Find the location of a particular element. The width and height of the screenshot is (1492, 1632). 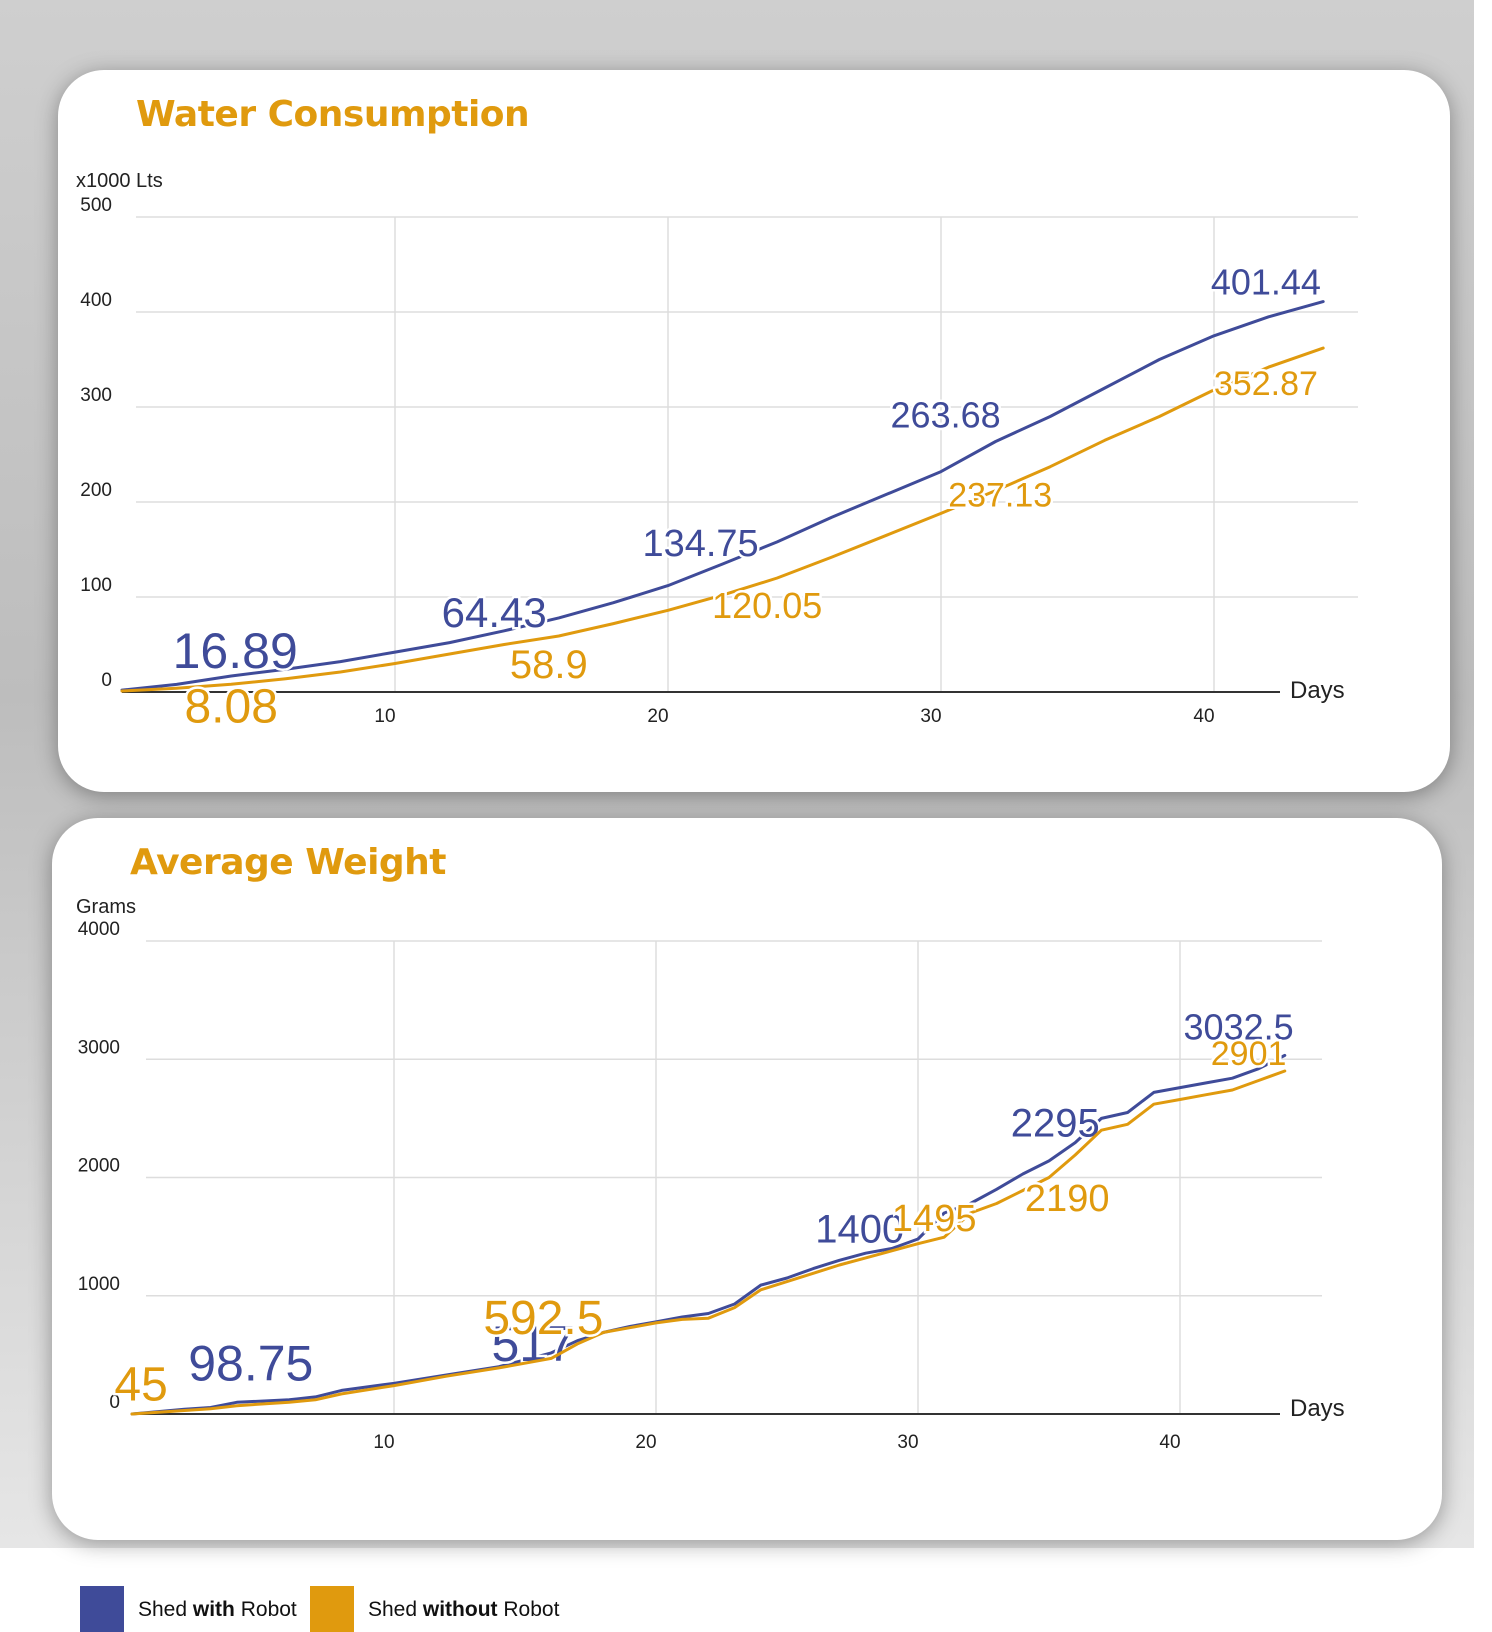

data-label: 8.08 is located at coordinates (230, 706).